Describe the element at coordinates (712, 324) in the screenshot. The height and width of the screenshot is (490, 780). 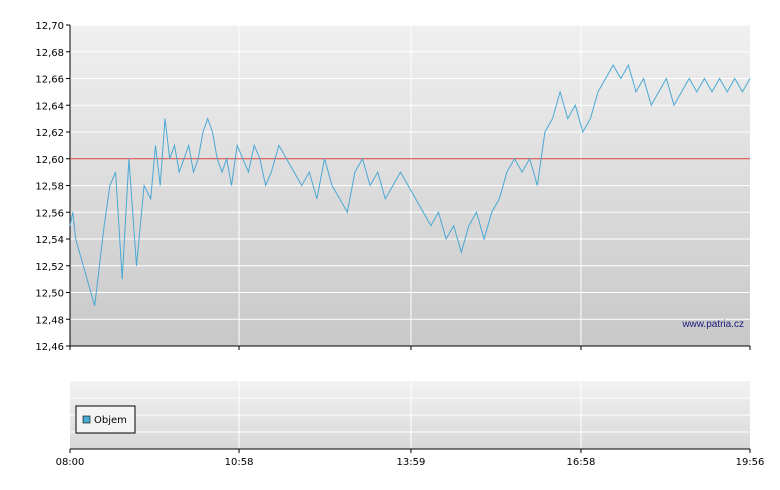
I see `watermark-text: www.patria.cz` at that location.